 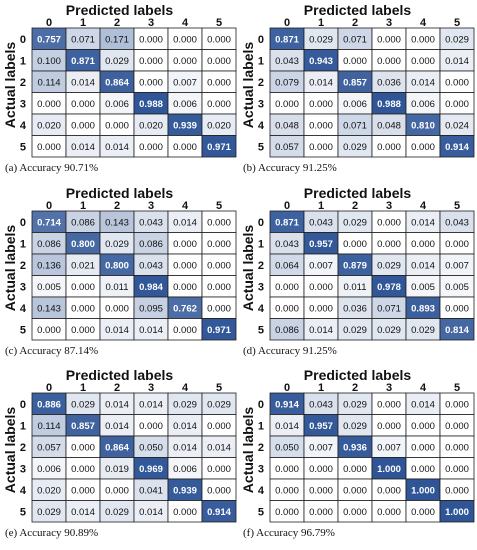 I want to click on cell-value-label: 0.971, so click(x=219, y=330).